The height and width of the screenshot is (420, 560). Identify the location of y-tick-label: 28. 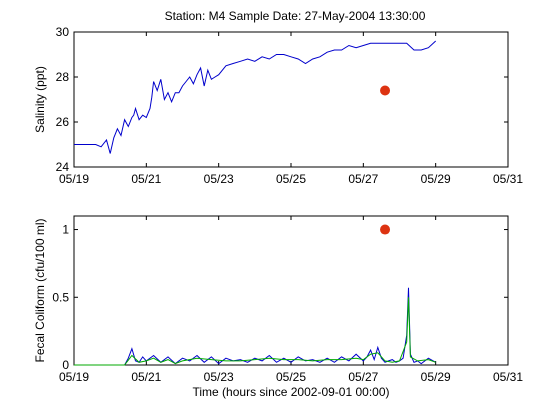
(63, 77).